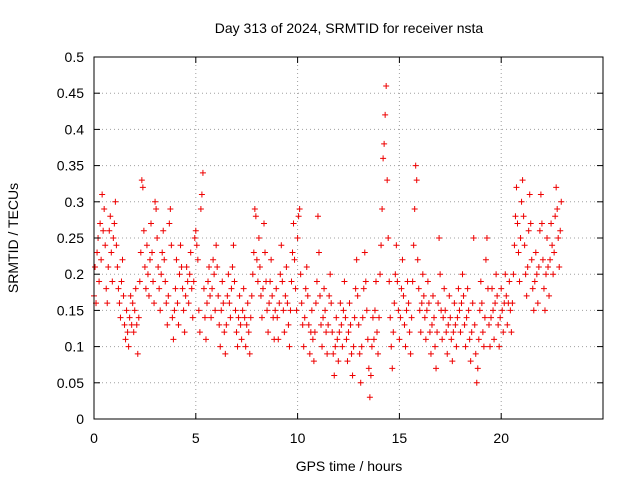 This screenshot has height=480, width=640. I want to click on x-tick-label: 20, so click(501, 438).